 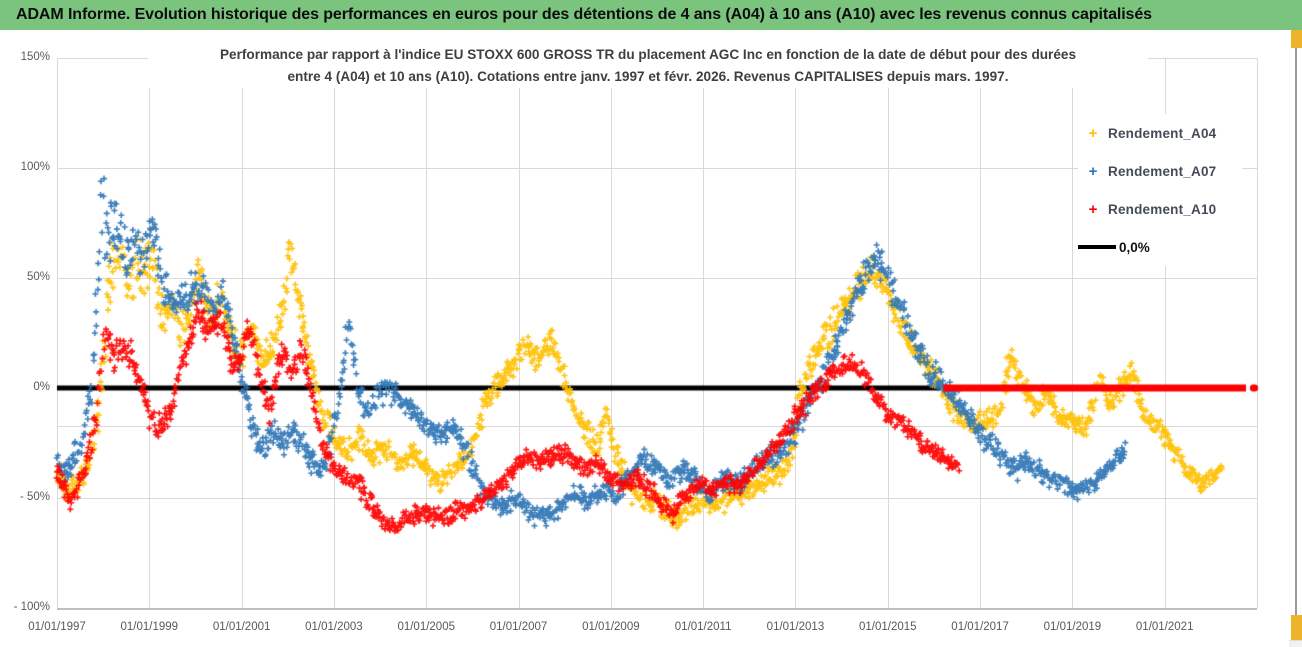 I want to click on legend-item-rendement-a07: + Rendement_A07, so click(x=1160, y=171).